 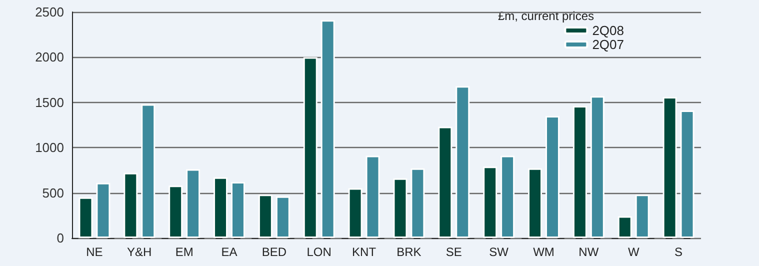 What do you see at coordinates (60, 238) in the screenshot?
I see `y-tick-label: 0` at bounding box center [60, 238].